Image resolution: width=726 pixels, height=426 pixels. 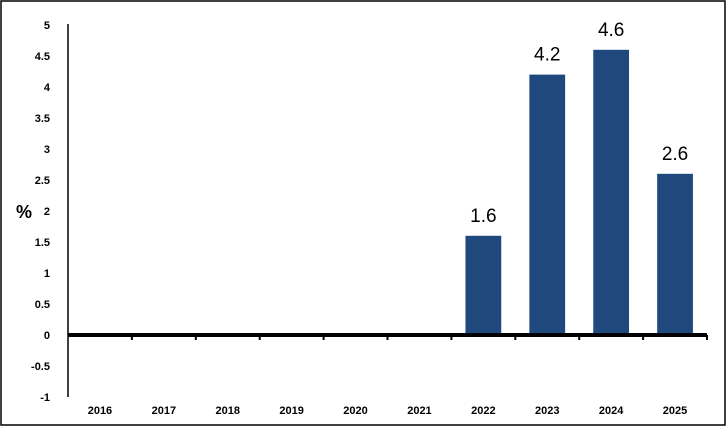 I want to click on x-tick-label: 2020, so click(x=355, y=411).